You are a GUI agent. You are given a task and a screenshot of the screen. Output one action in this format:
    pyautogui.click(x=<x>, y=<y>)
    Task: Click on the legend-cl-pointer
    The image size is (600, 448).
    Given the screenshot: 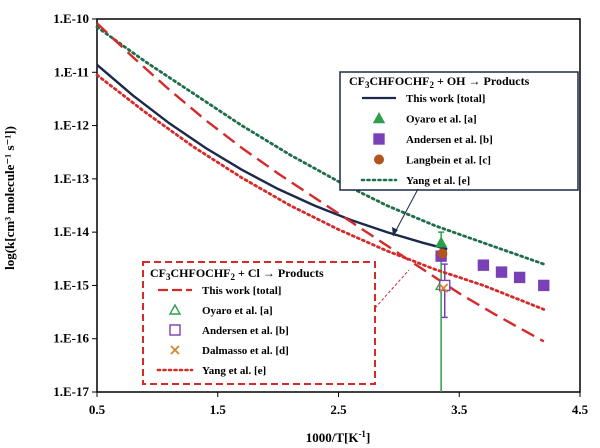 What is the action you would take?
    pyautogui.click(x=392, y=289)
    